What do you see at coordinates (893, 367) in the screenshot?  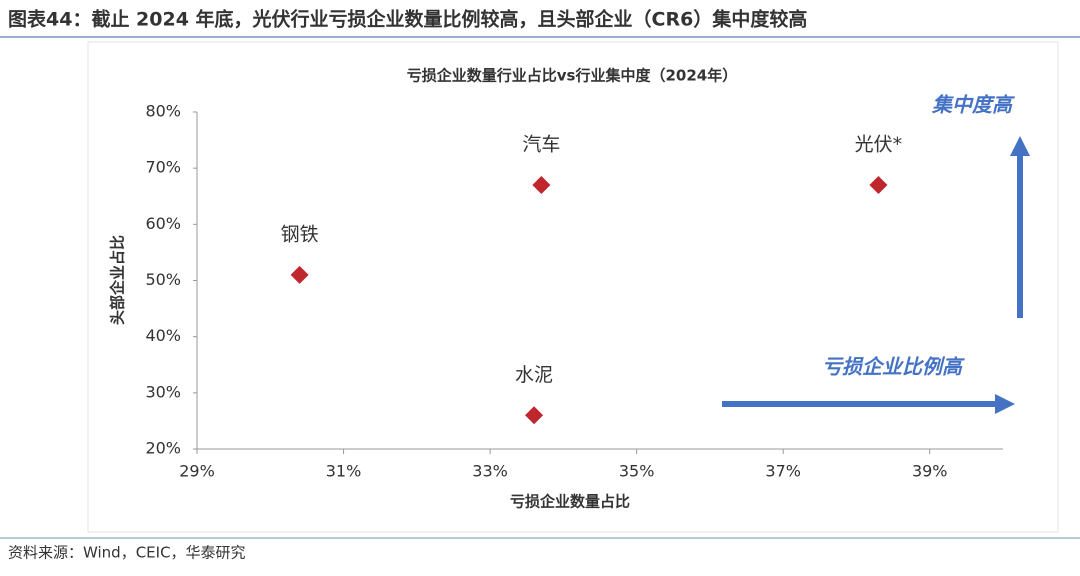 I see `annotation: 亏损企业比例高` at bounding box center [893, 367].